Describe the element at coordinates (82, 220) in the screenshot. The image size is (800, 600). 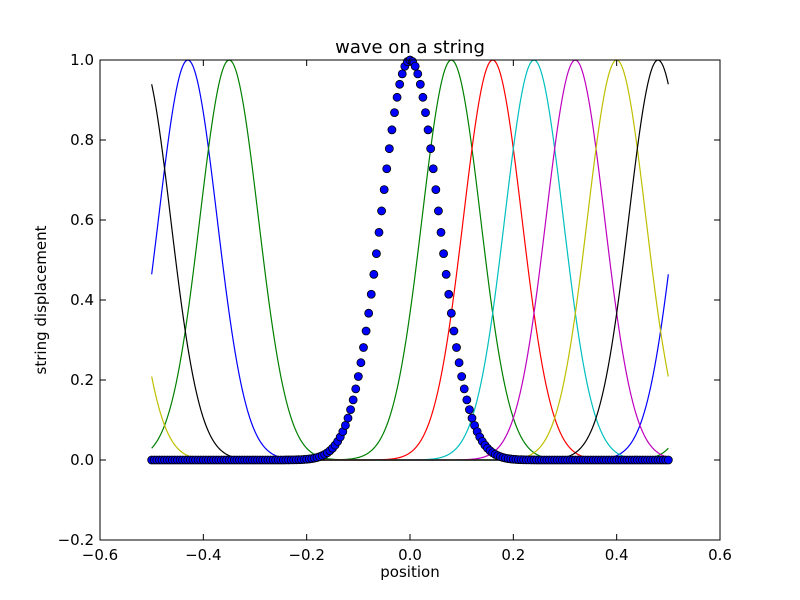
I see `y-tick-label: 0.6` at that location.